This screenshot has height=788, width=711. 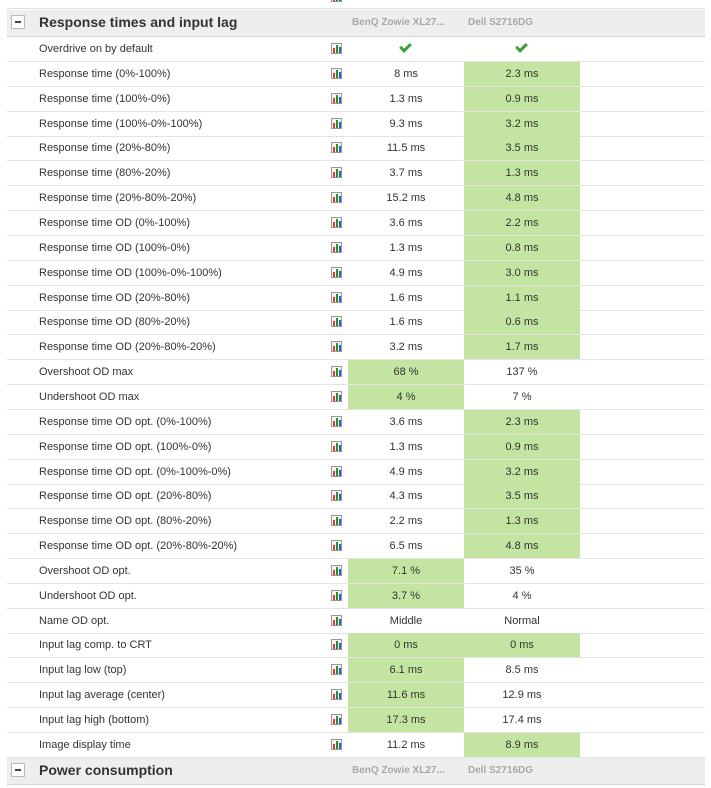 I want to click on checkmark-icon, so click(x=406, y=47).